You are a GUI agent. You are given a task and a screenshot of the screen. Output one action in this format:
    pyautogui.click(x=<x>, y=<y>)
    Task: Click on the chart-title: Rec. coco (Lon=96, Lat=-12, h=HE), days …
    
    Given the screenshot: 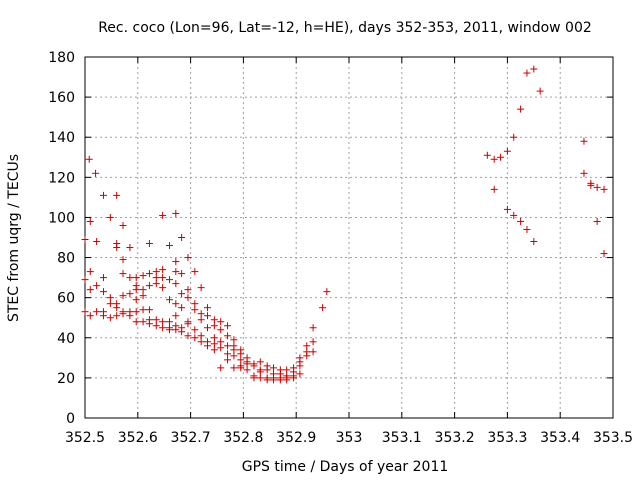 What is the action you would take?
    pyautogui.click(x=345, y=28)
    